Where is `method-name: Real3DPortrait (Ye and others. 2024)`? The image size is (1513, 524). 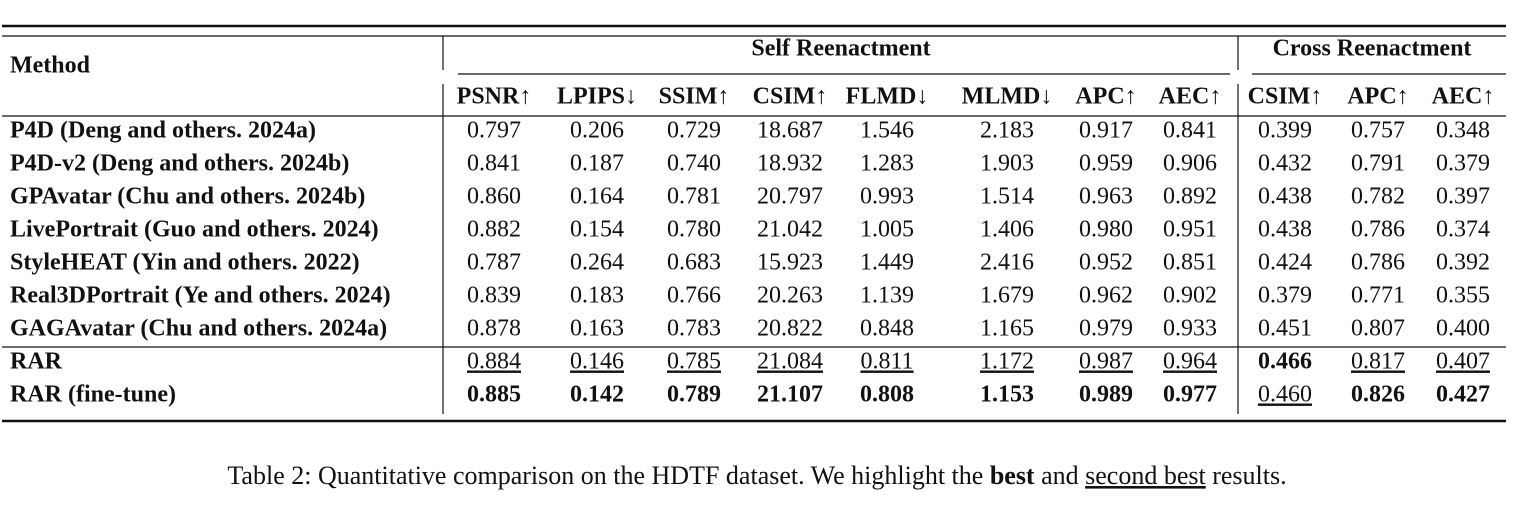 method-name: Real3DPortrait (Ye and others. 2024) is located at coordinates (200, 296).